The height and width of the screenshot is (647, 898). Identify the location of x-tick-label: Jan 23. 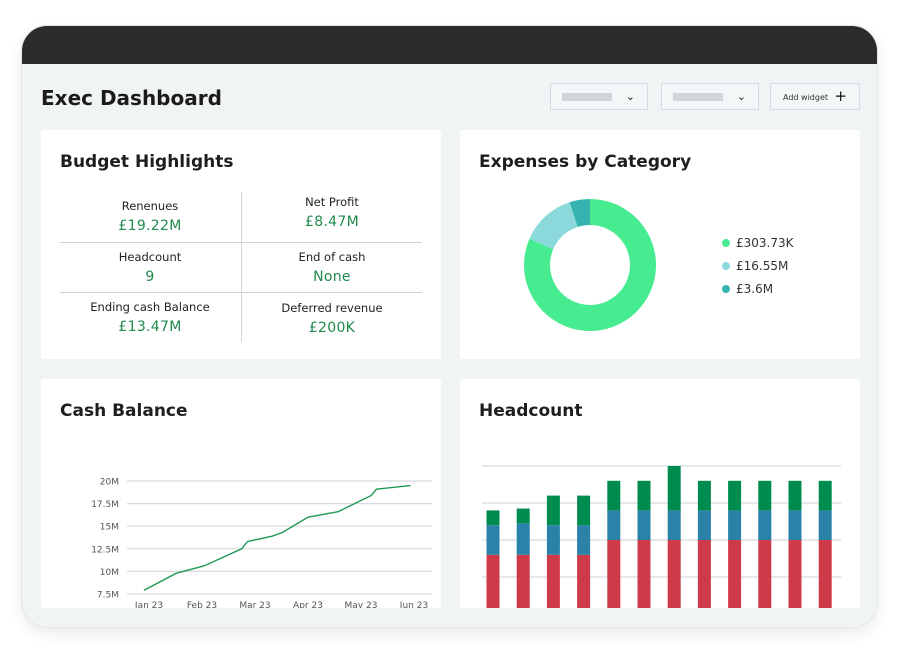
(148, 604).